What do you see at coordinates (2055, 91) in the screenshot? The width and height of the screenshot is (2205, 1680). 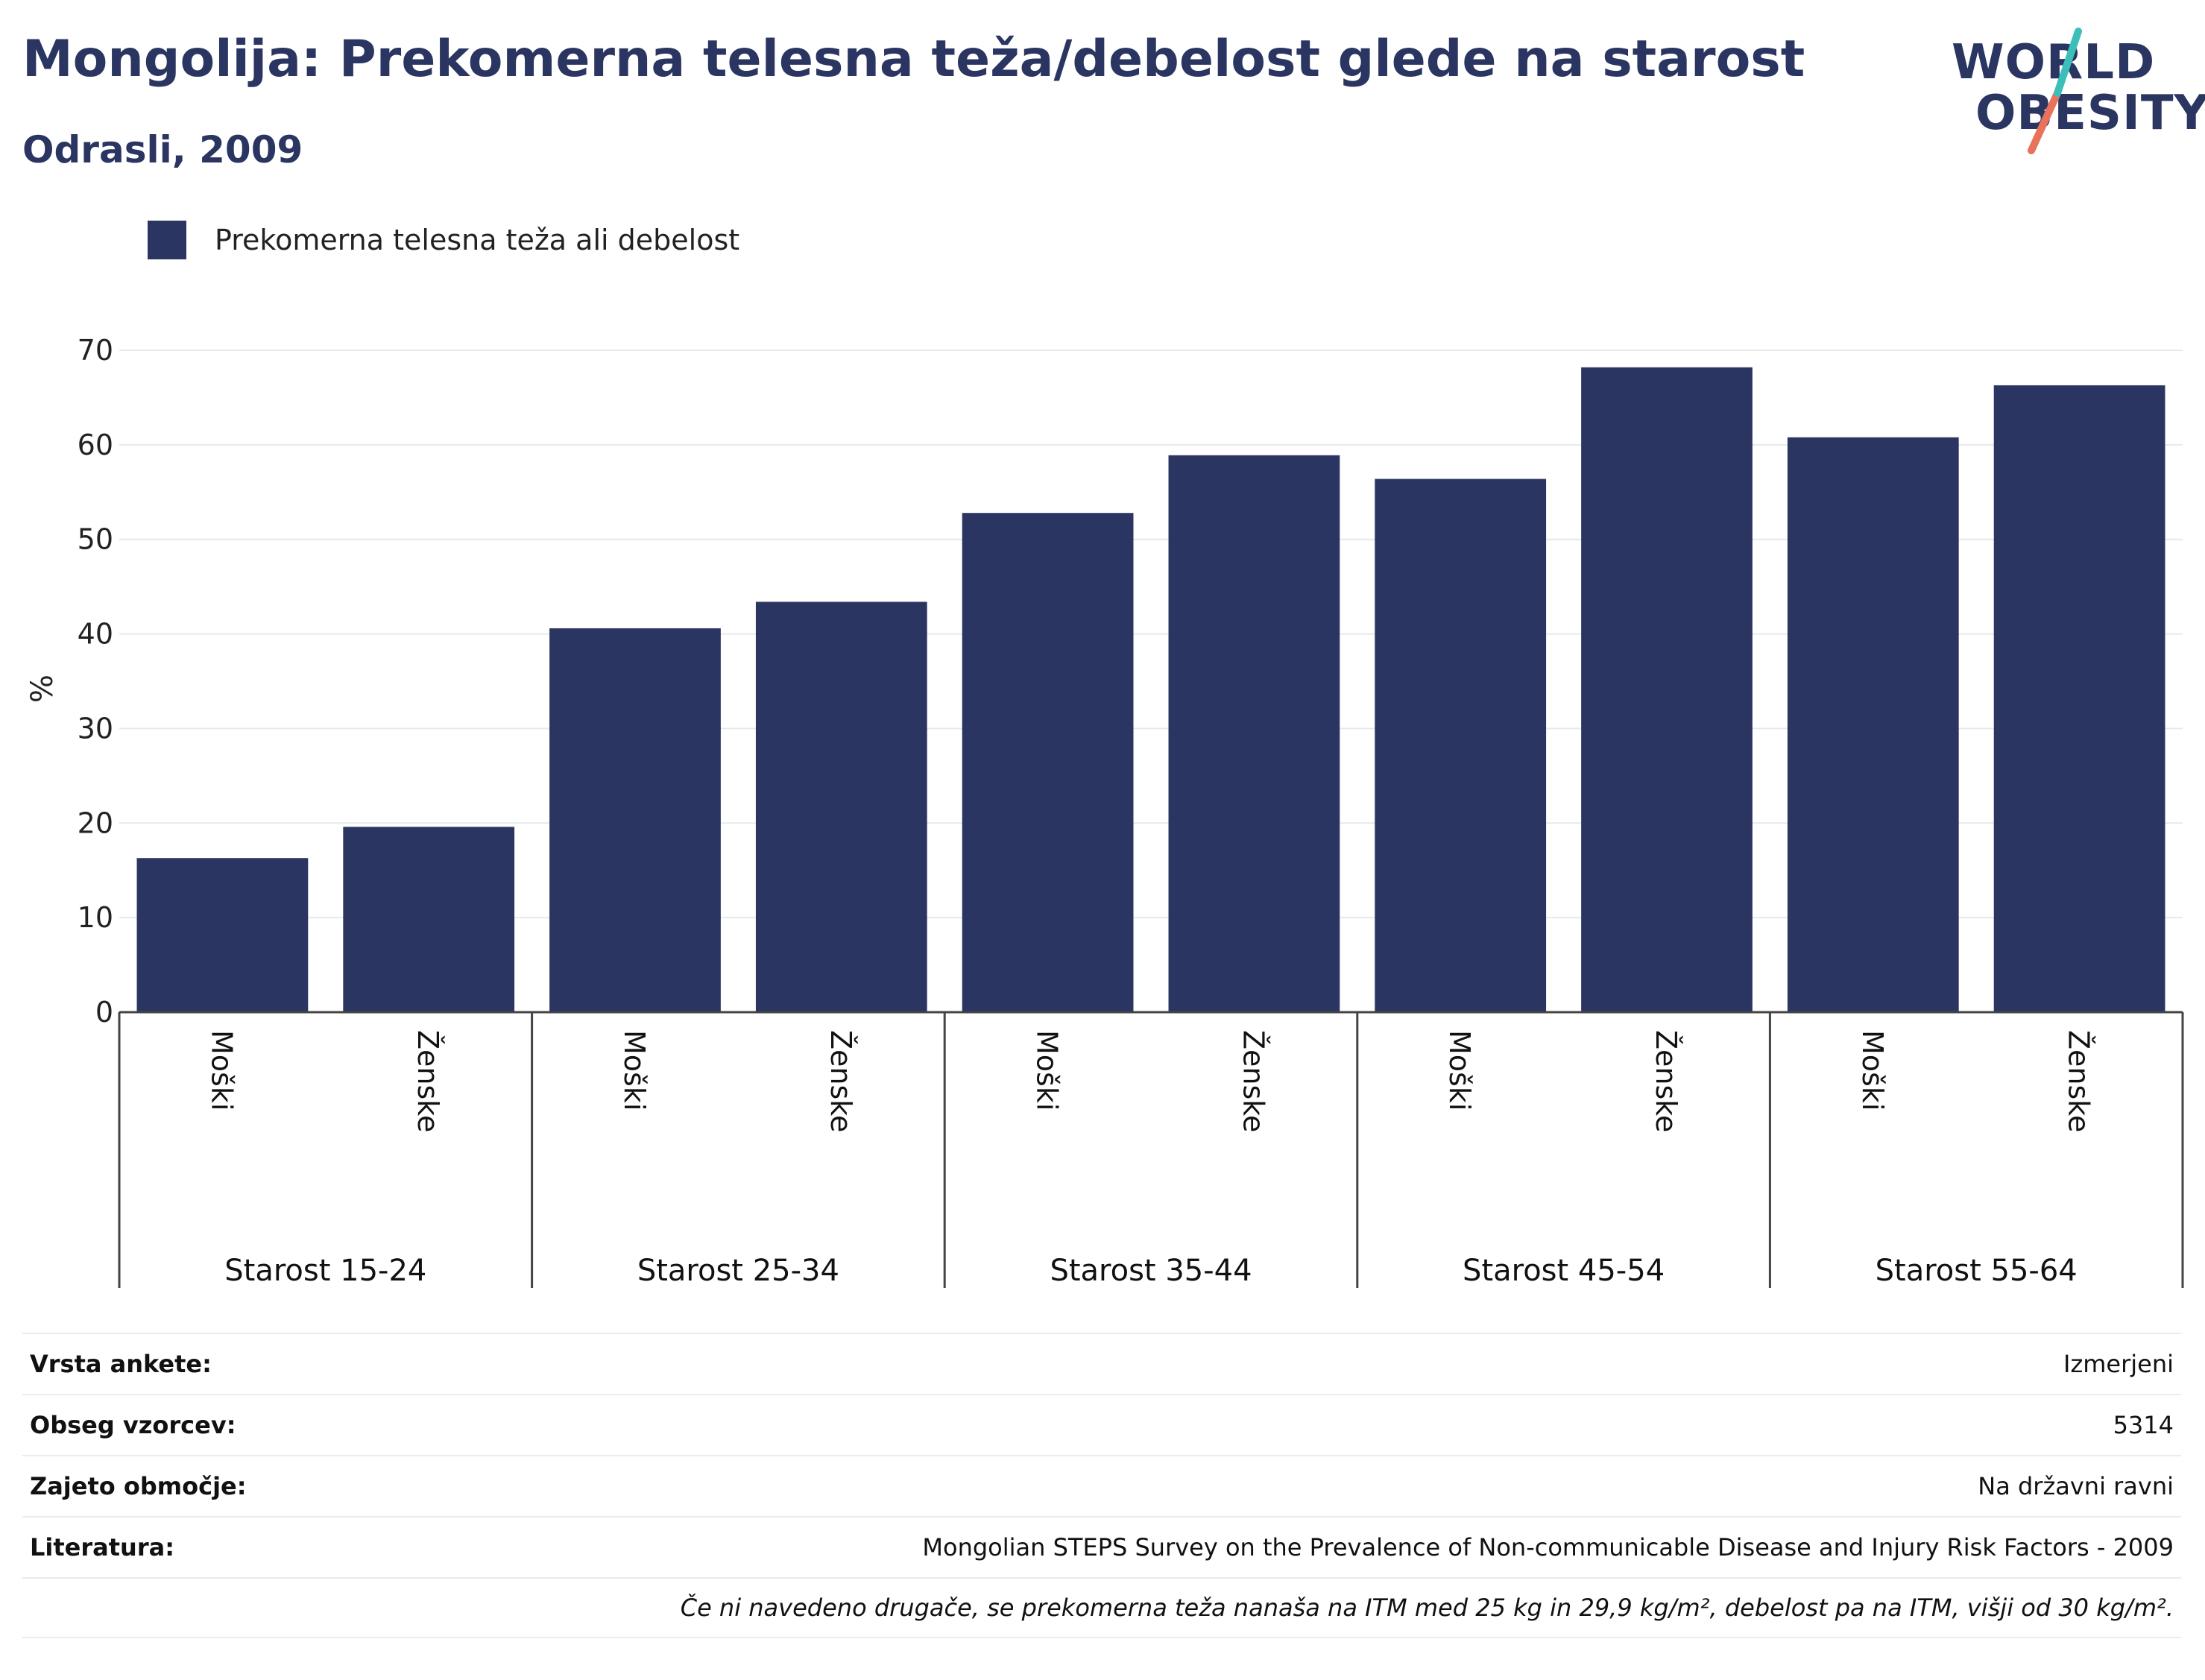 I see `logo-slash-icon` at bounding box center [2055, 91].